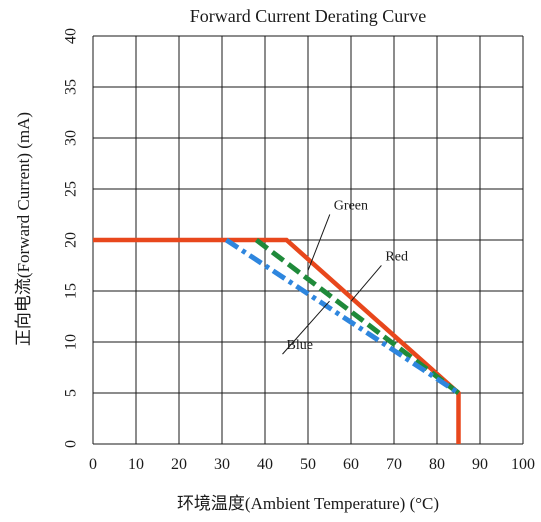  I want to click on x-axis-ticks: 0 10 20 30 40 50 60 70 80 90 100, so click(312, 464).